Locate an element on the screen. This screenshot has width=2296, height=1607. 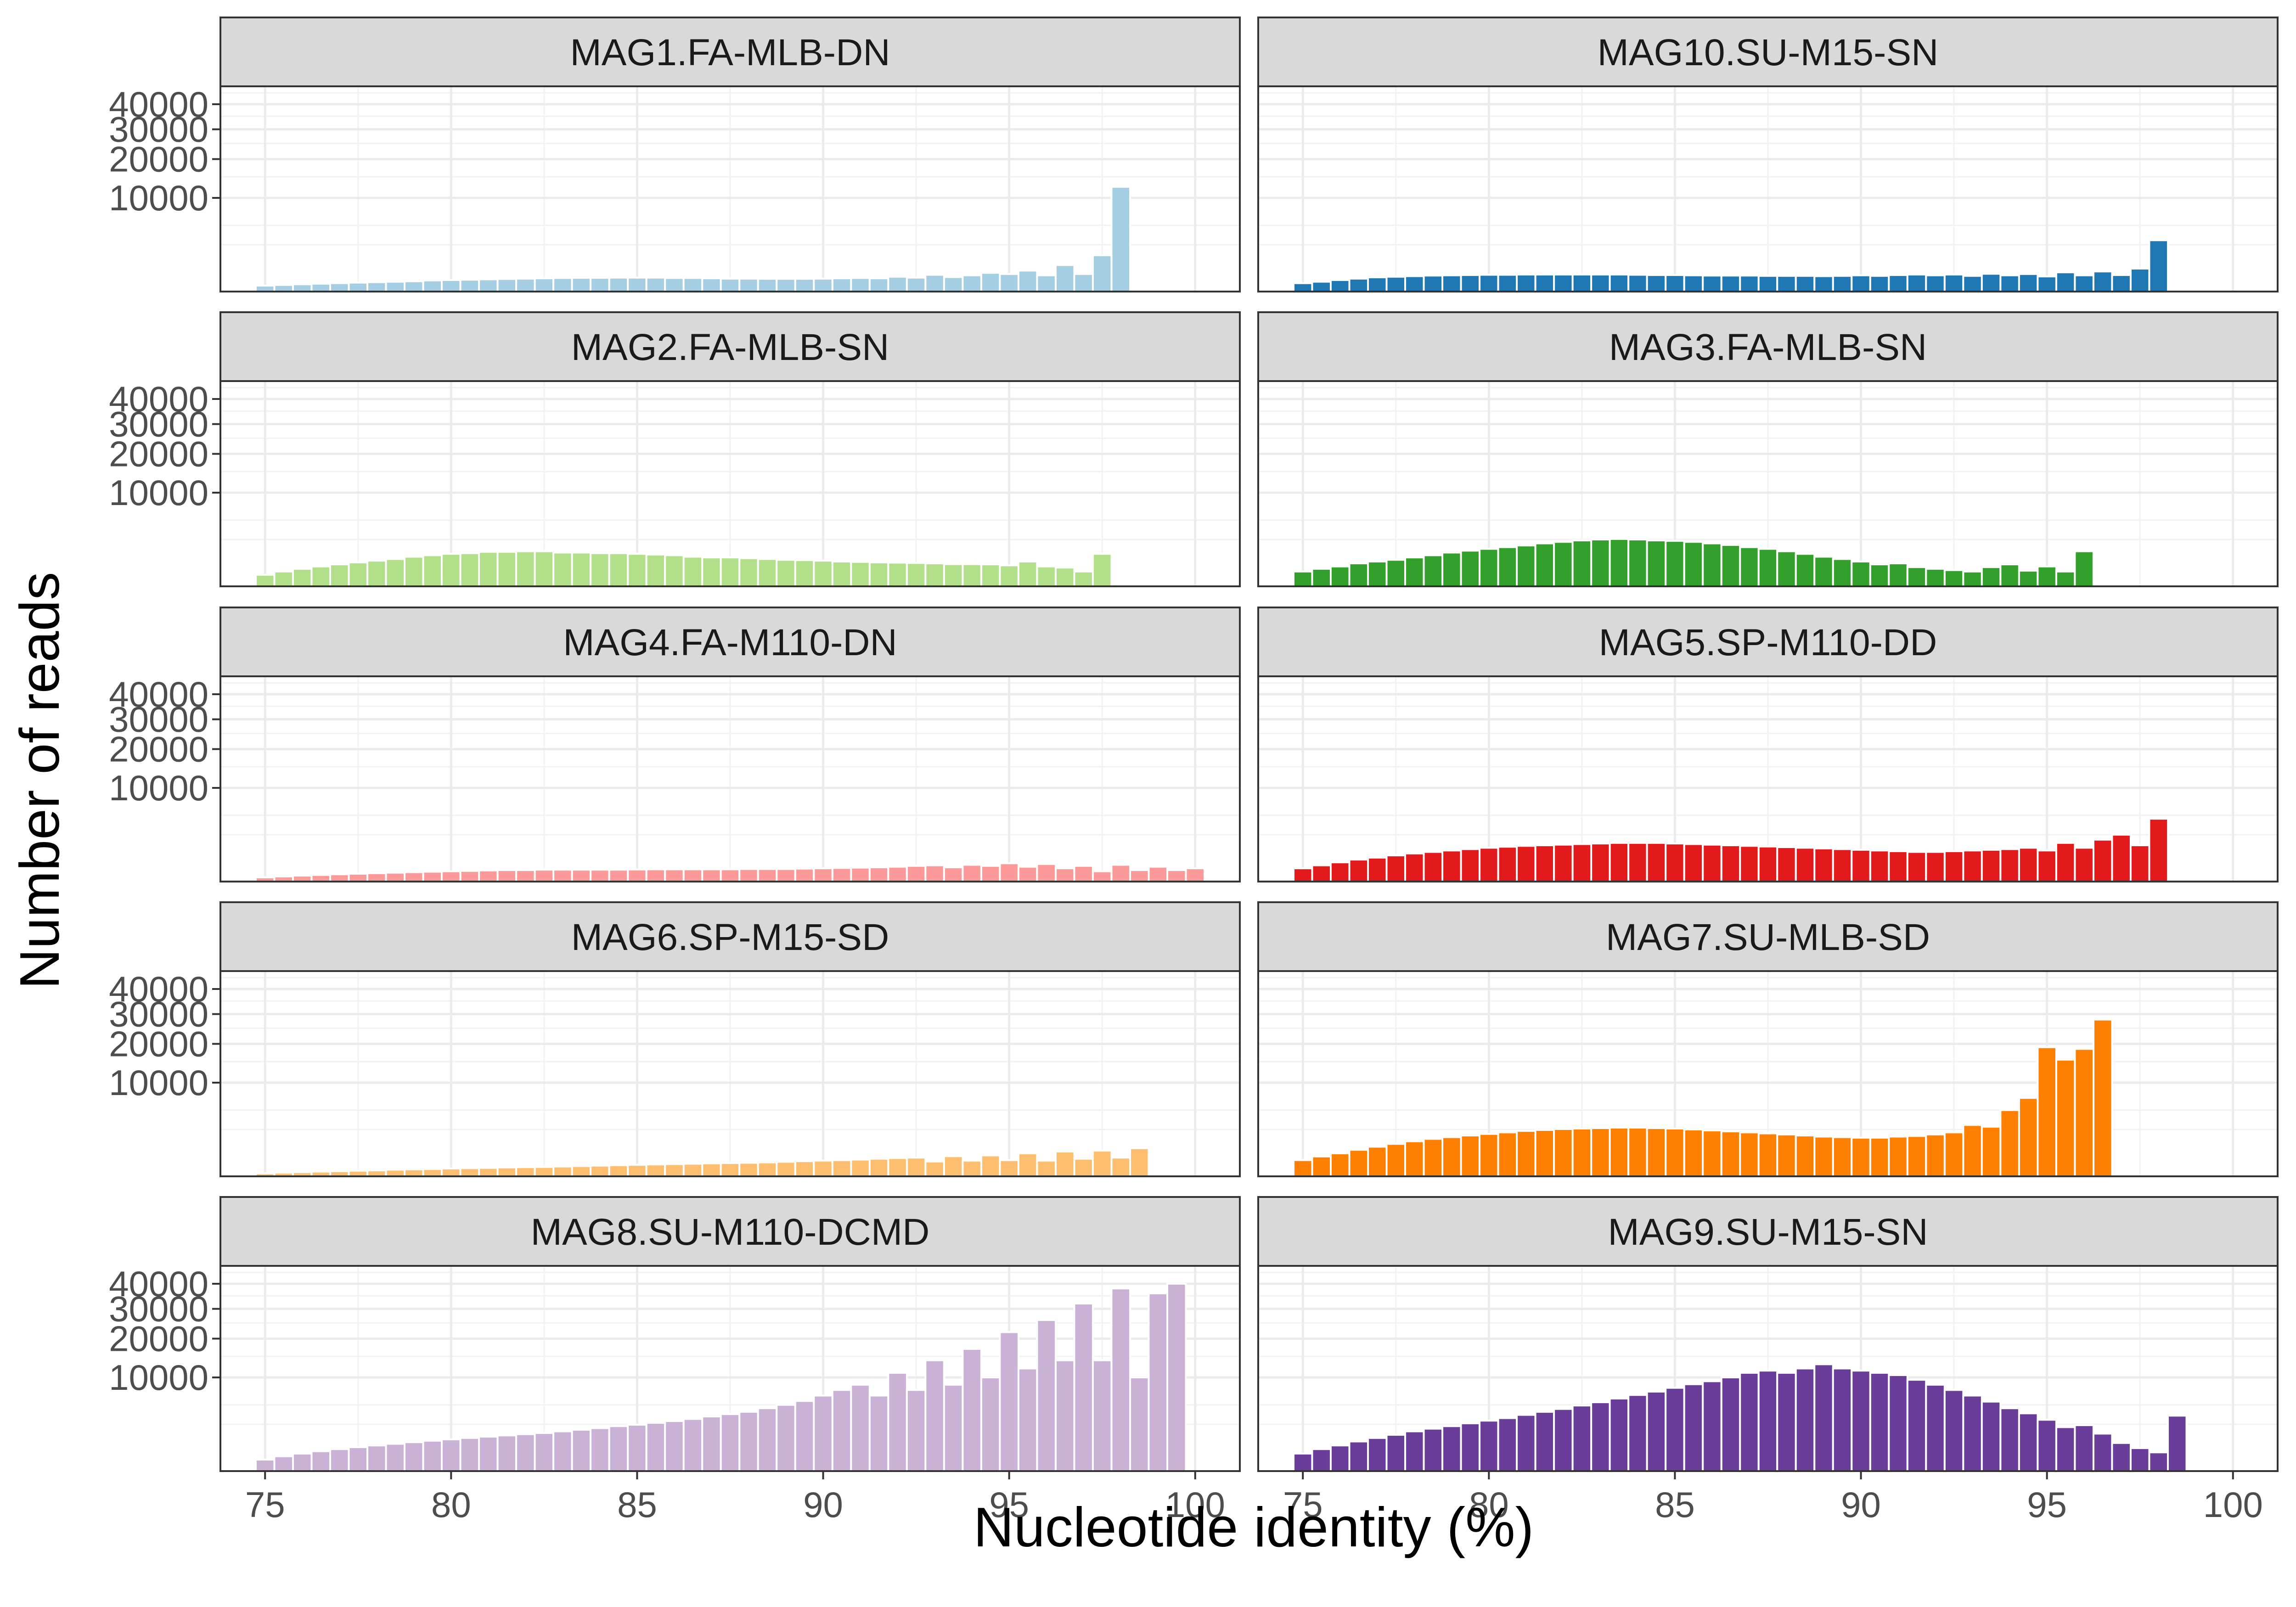
x-axes: 75 80 85 90 95 100 75 80 85 90 95 100 is located at coordinates (1254, 1498).